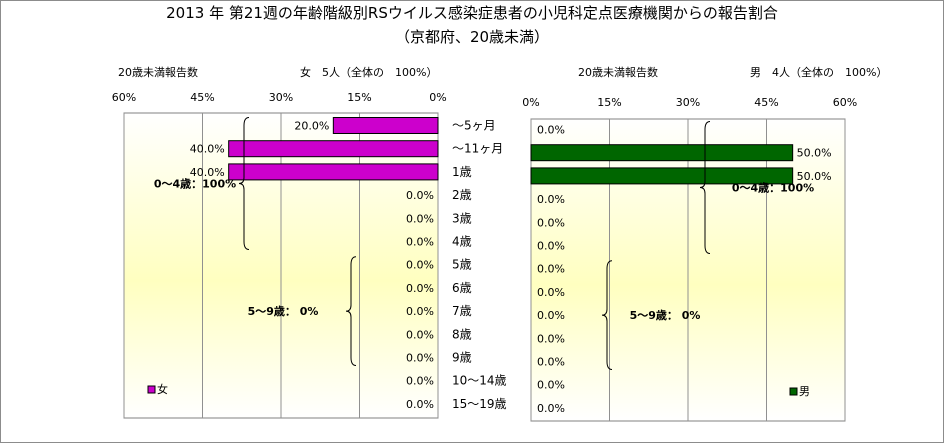  I want to click on female-x-tick-label: 45%, so click(202, 97).